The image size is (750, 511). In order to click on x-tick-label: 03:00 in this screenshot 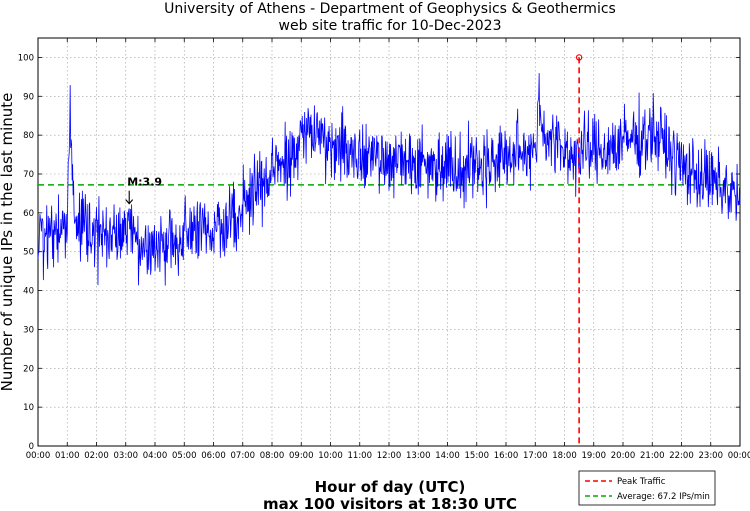, I will do `click(126, 456)`.